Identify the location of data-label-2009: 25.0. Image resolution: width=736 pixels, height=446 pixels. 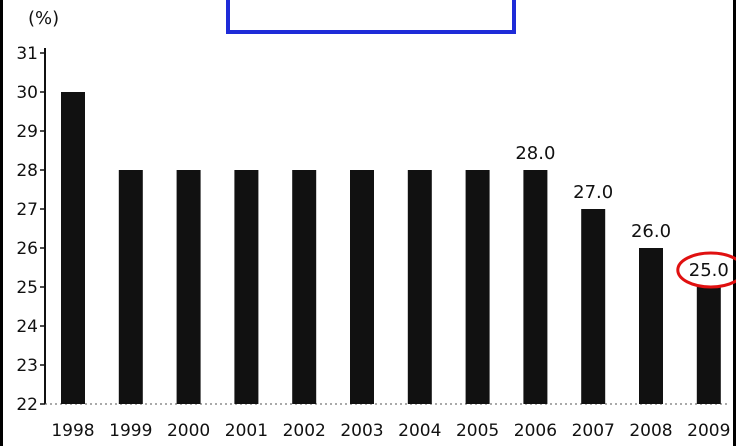
(709, 270).